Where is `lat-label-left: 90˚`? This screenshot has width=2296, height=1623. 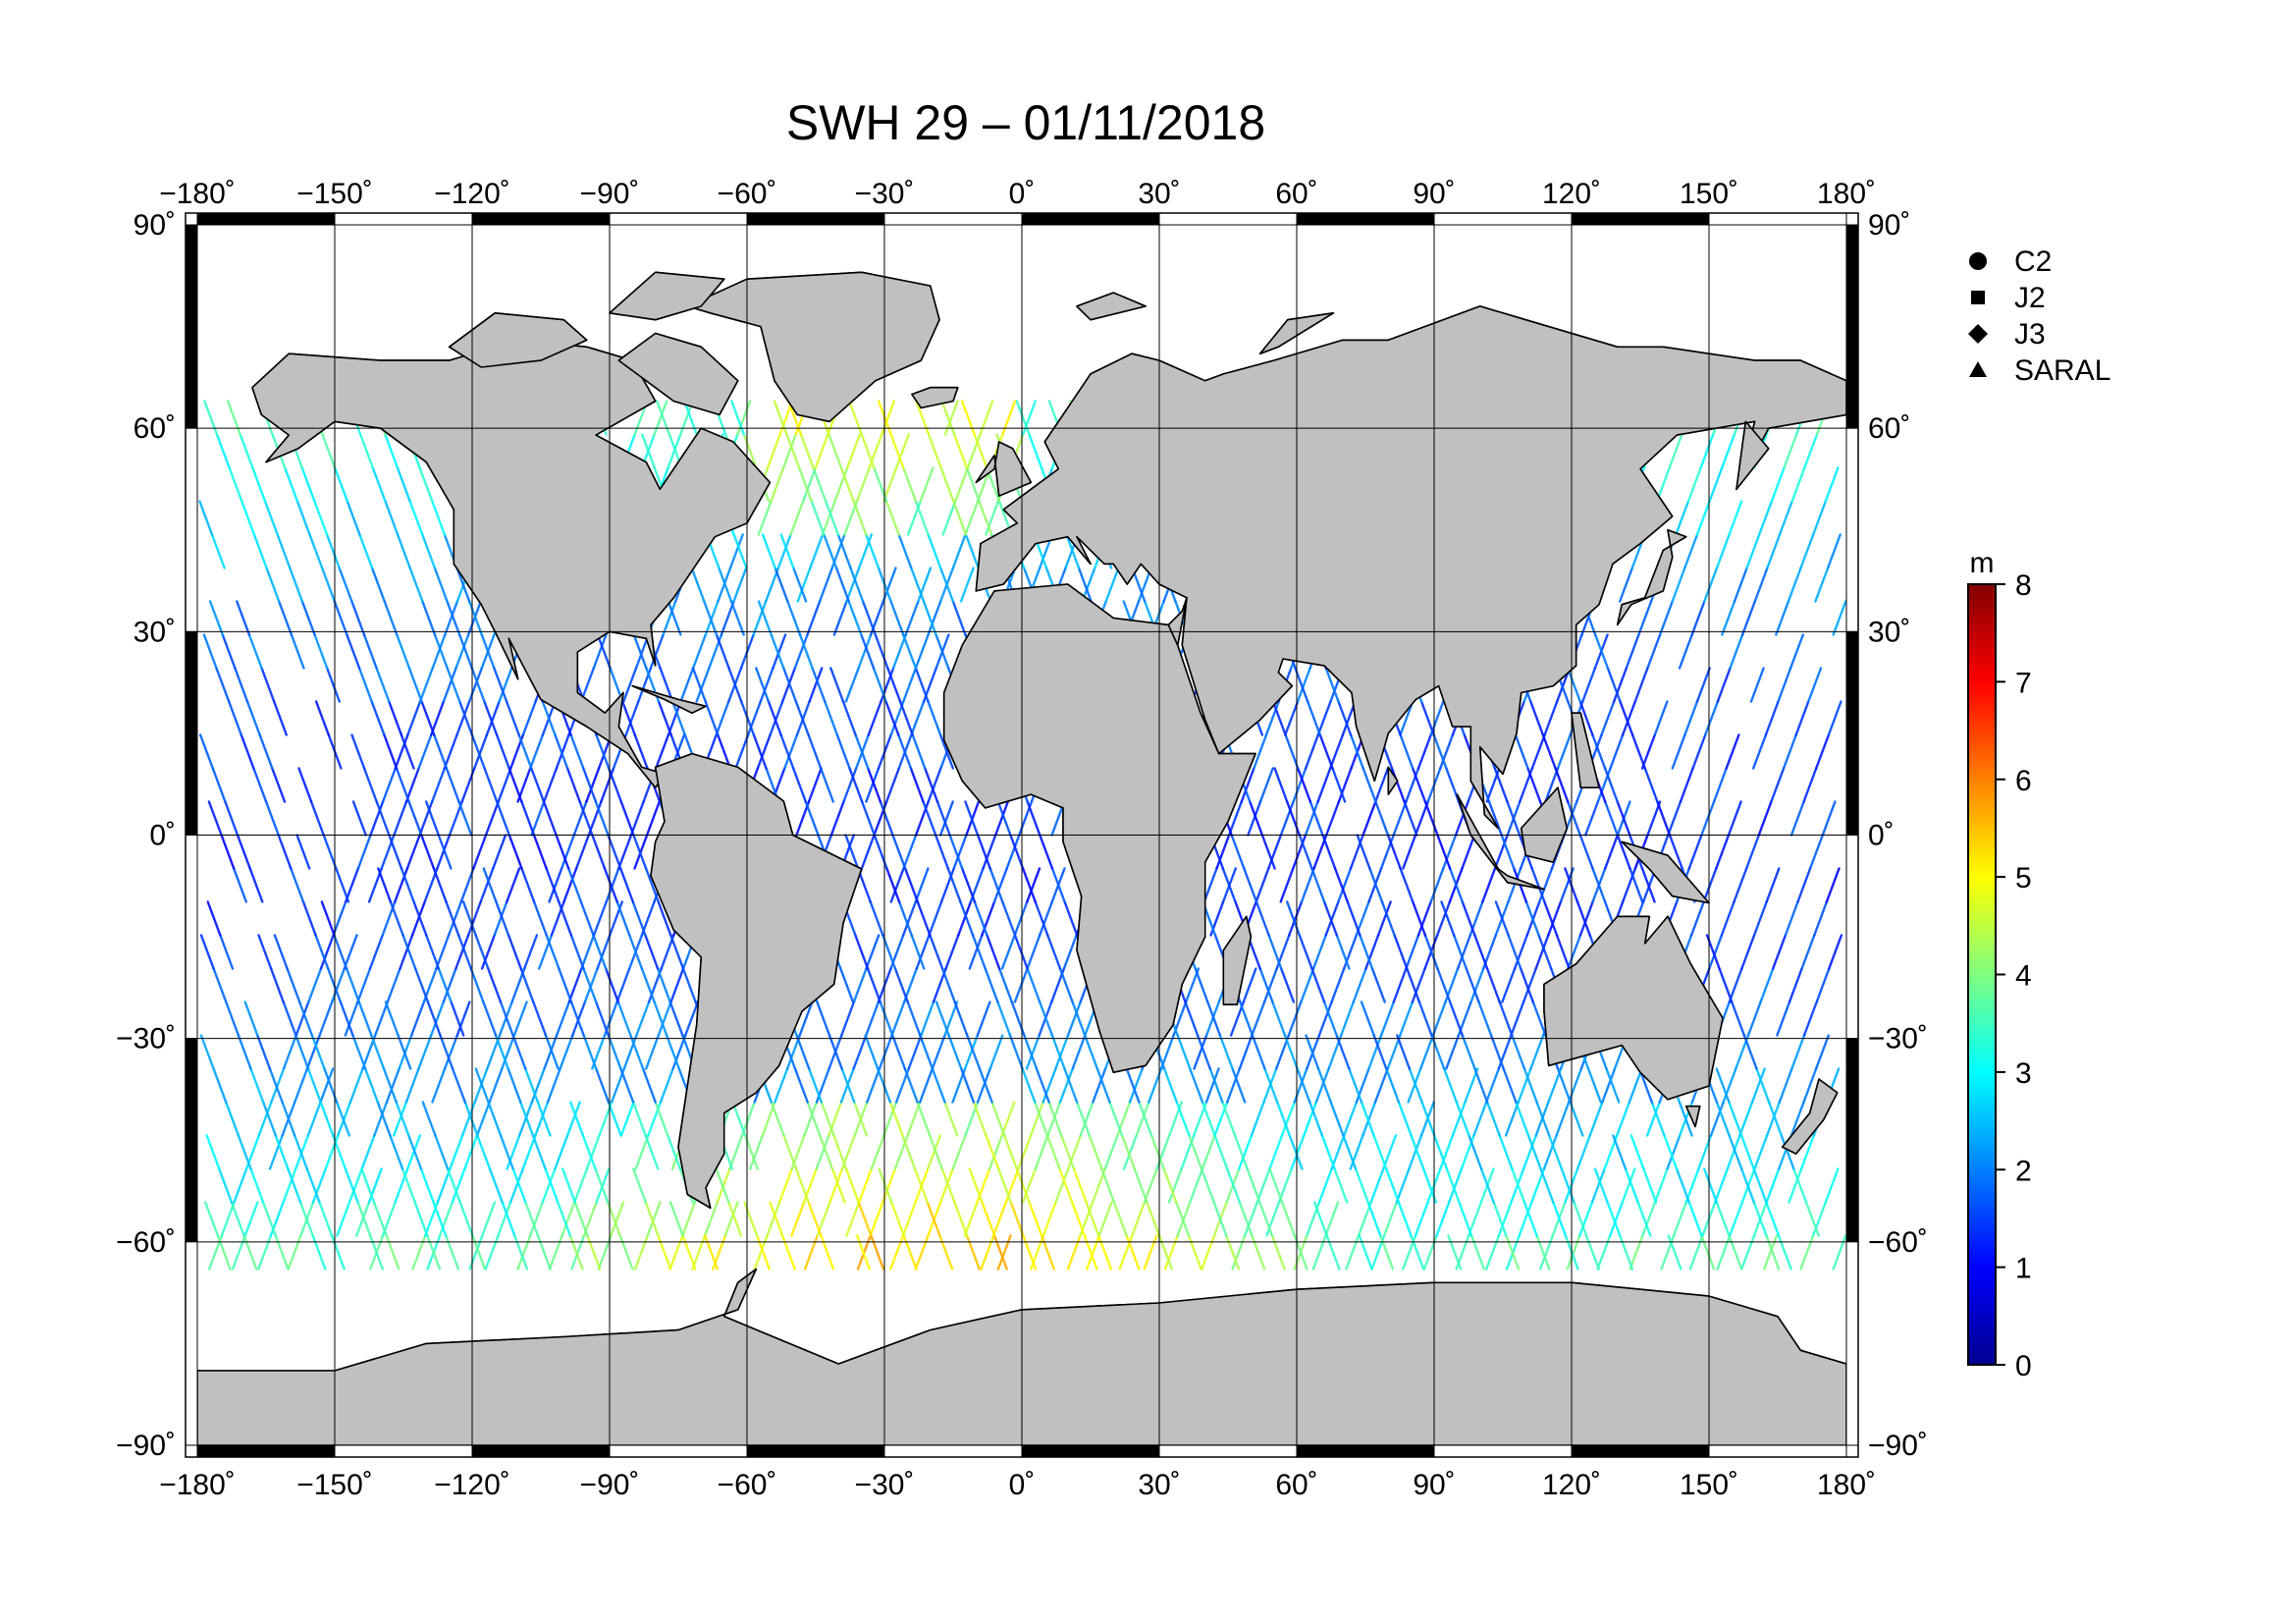 lat-label-left: 90˚ is located at coordinates (154, 225).